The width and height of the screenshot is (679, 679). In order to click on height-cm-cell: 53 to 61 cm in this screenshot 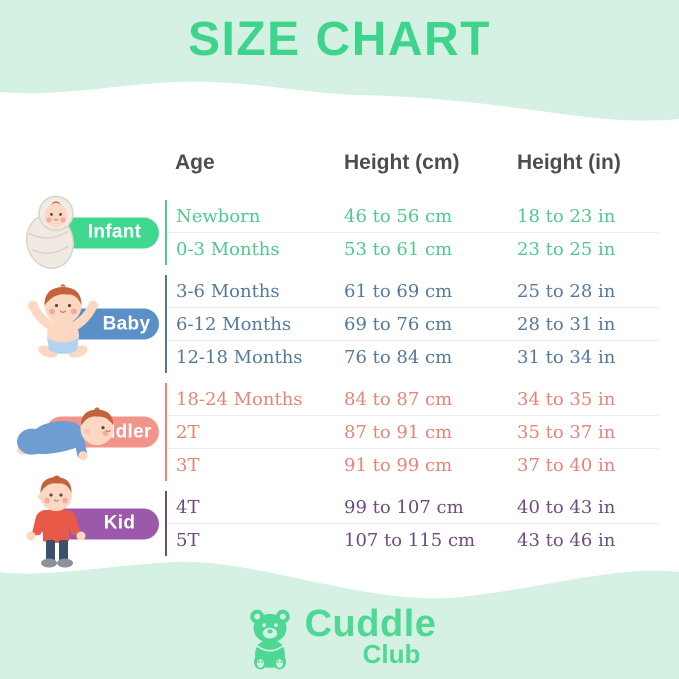, I will do `click(398, 249)`.